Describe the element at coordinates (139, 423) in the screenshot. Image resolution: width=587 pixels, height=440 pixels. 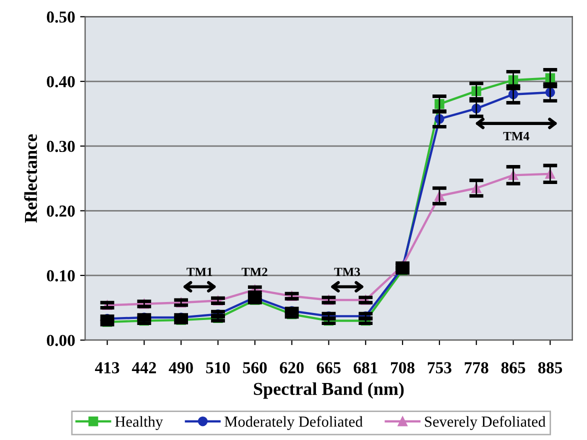
I see `legend-label: Healthy` at that location.